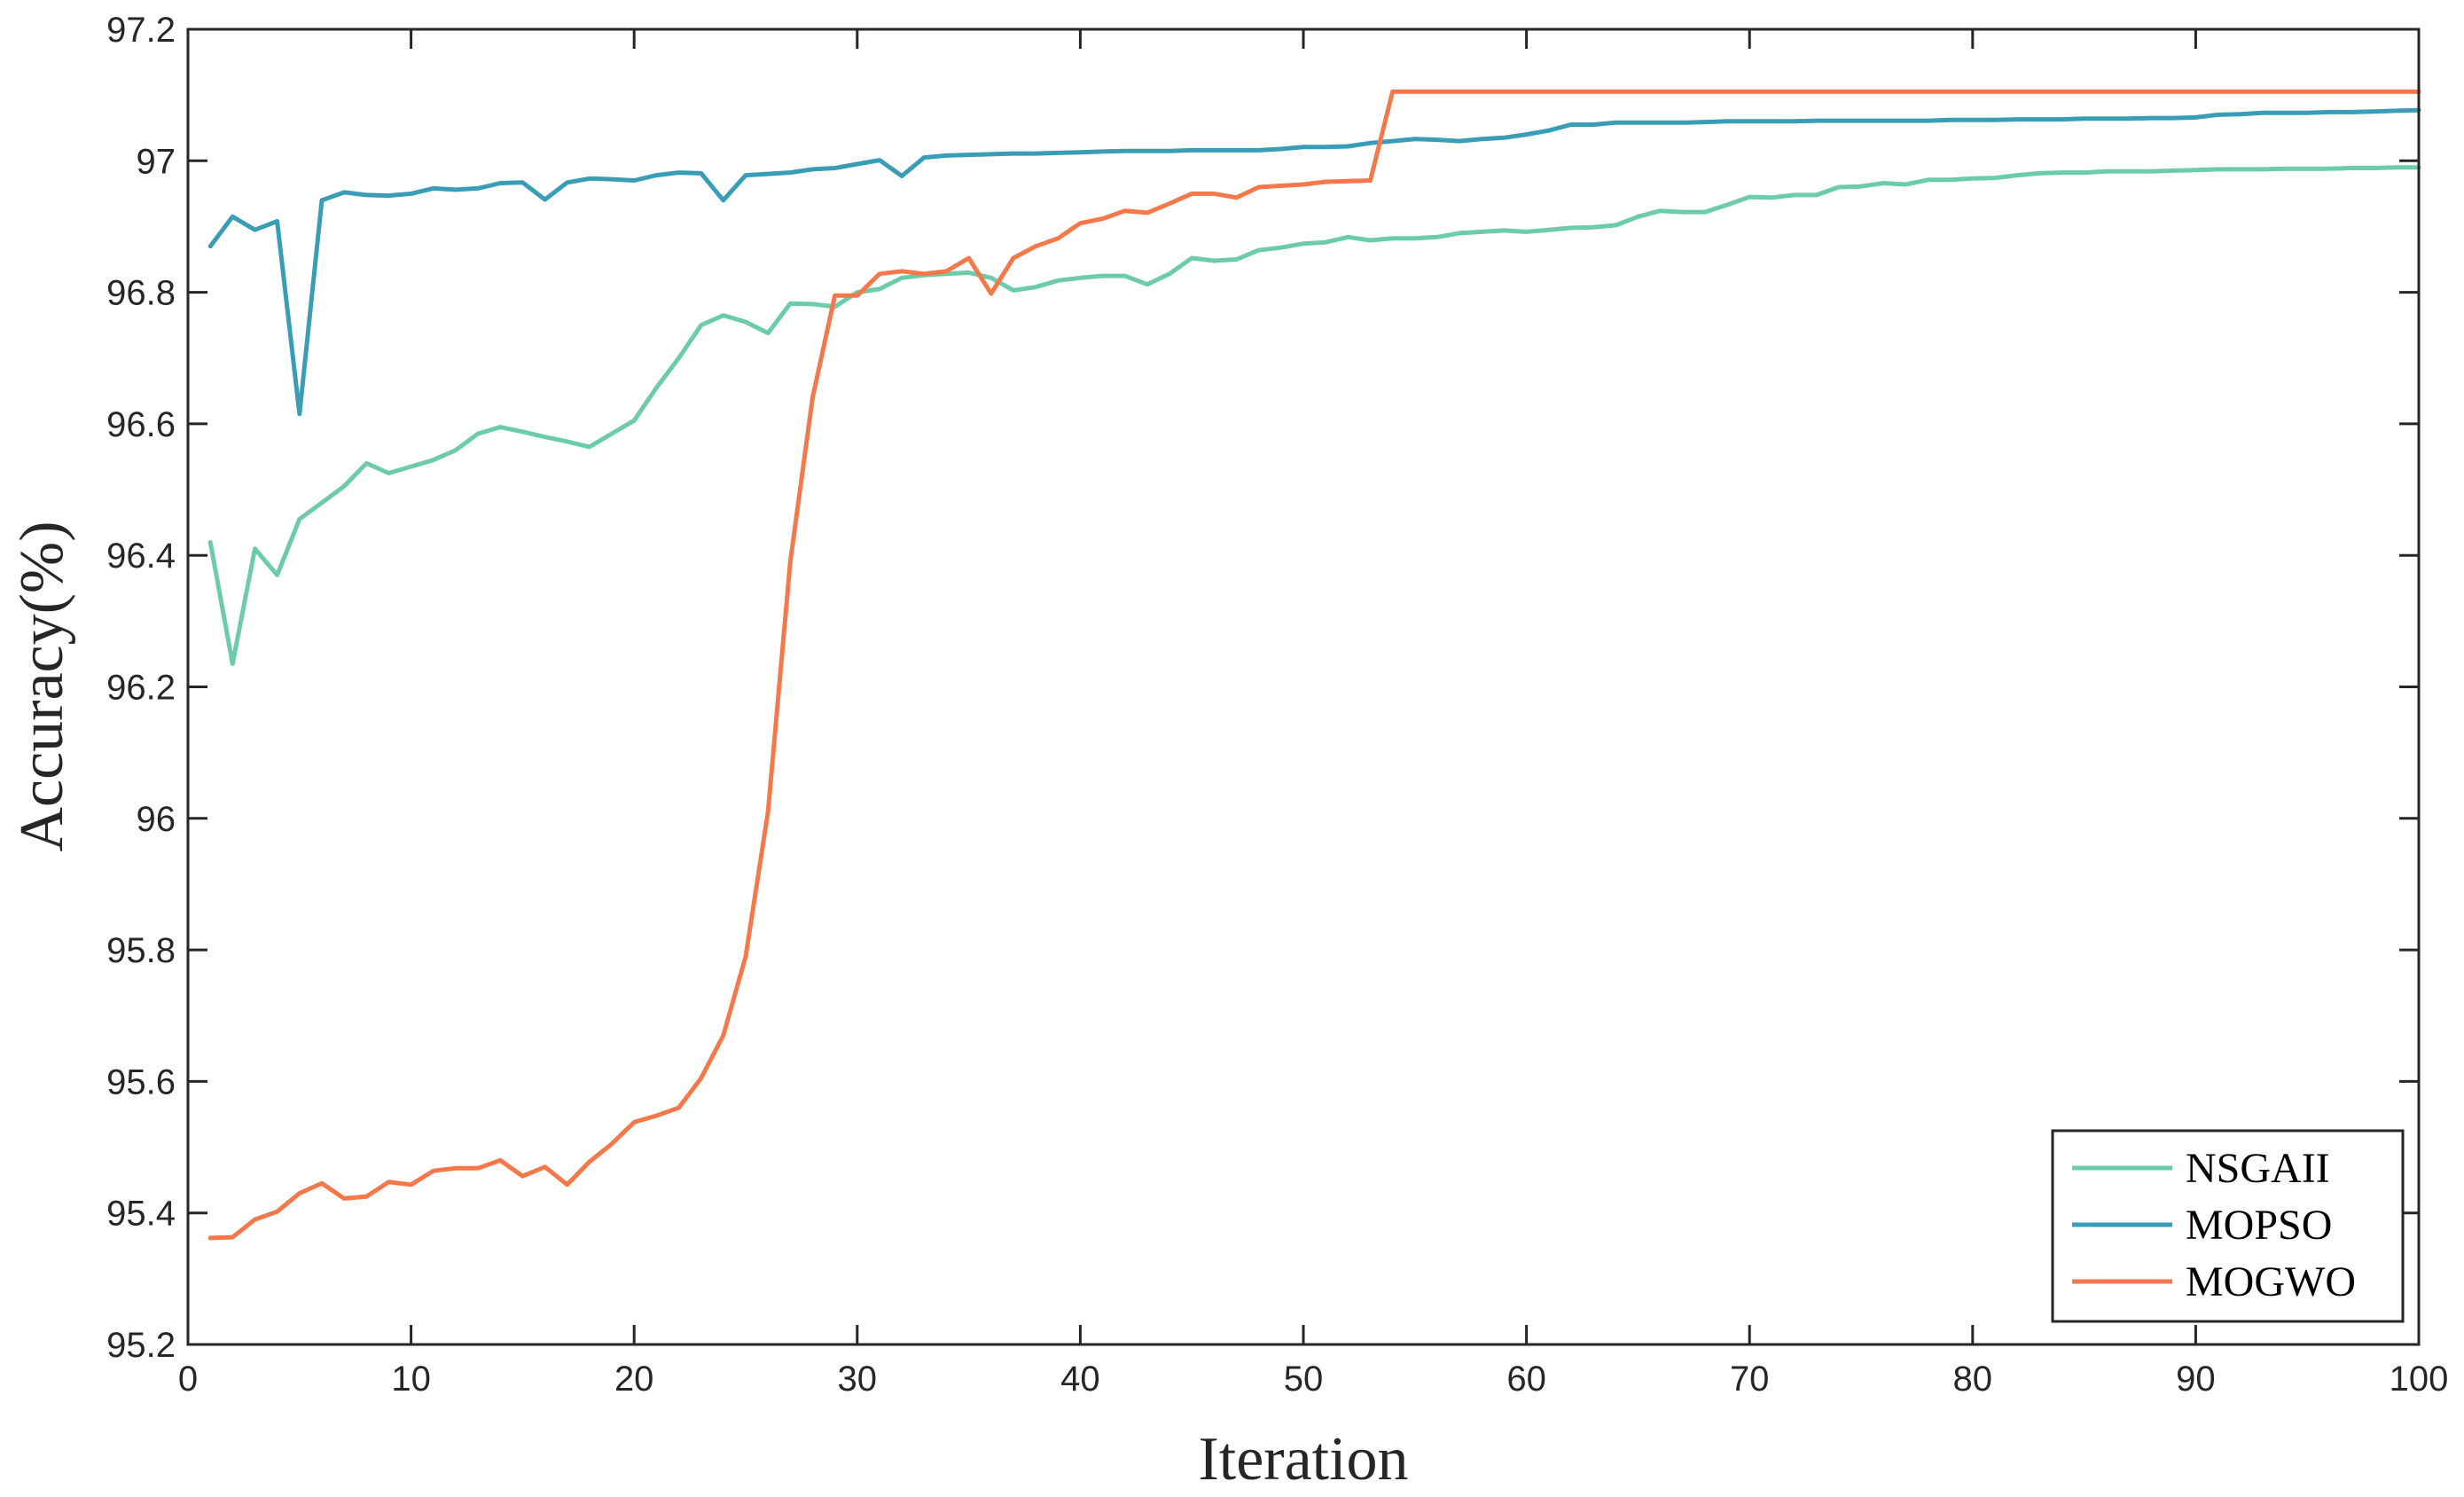  What do you see at coordinates (2259, 1225) in the screenshot?
I see `legend-label-mopso: MOPSO` at bounding box center [2259, 1225].